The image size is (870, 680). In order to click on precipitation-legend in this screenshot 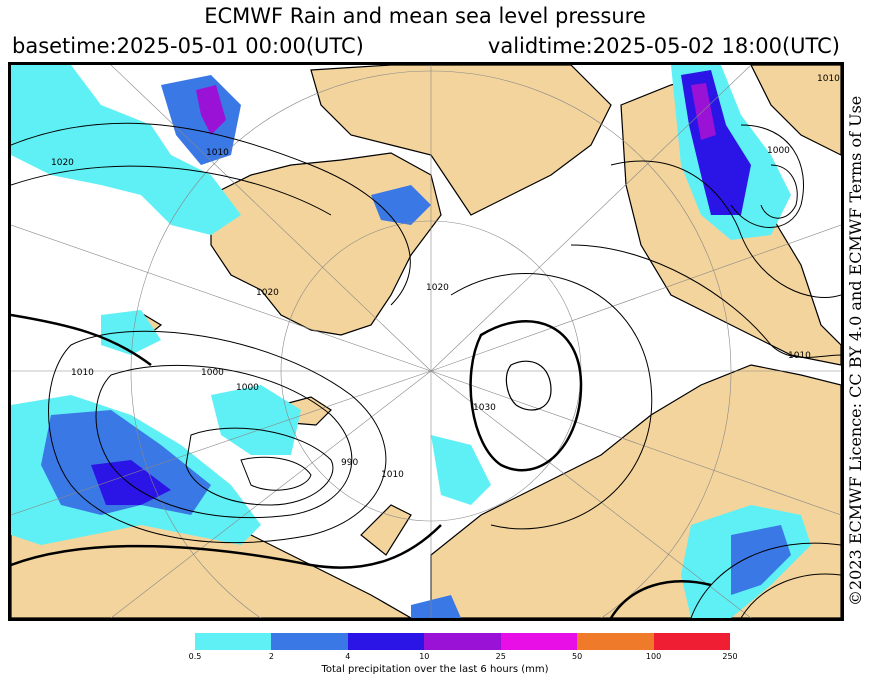, I will do `click(462, 641)`.